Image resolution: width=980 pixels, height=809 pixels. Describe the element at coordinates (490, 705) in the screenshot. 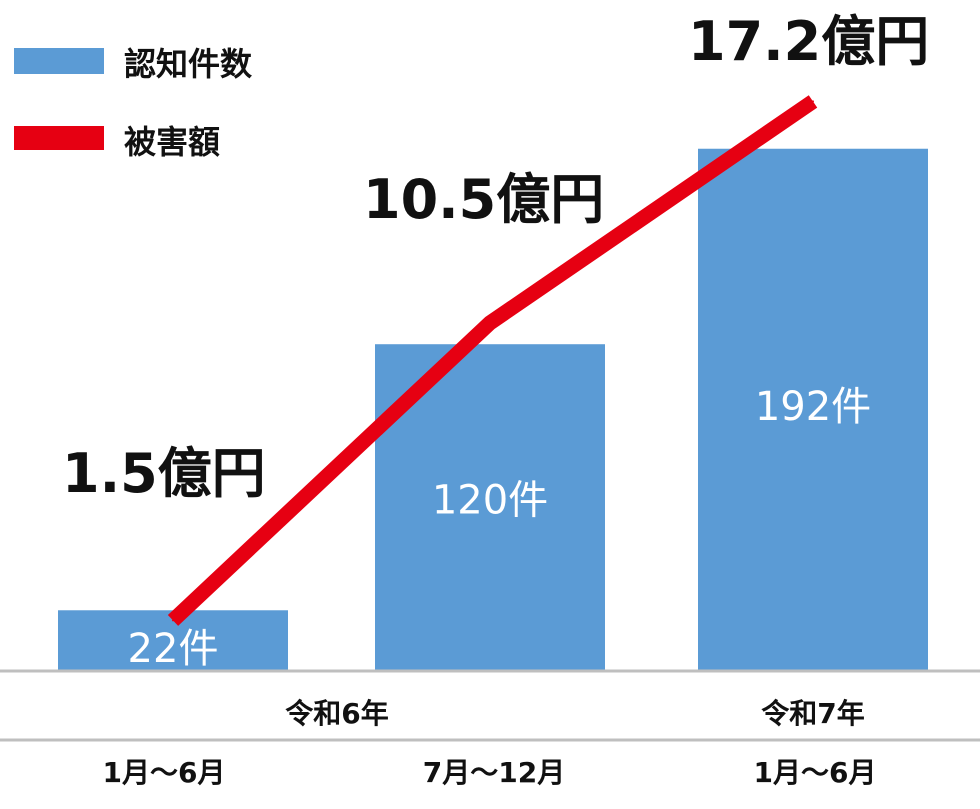

I see `axis-layer` at that location.